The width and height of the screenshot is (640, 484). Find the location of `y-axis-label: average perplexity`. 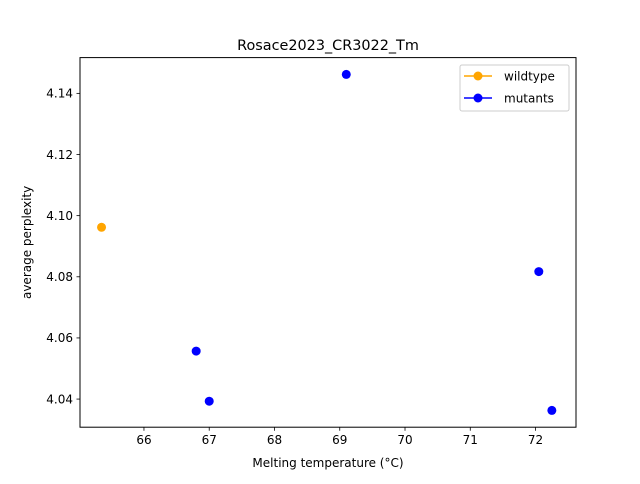

y-axis-label: average perplexity is located at coordinates (27, 242).